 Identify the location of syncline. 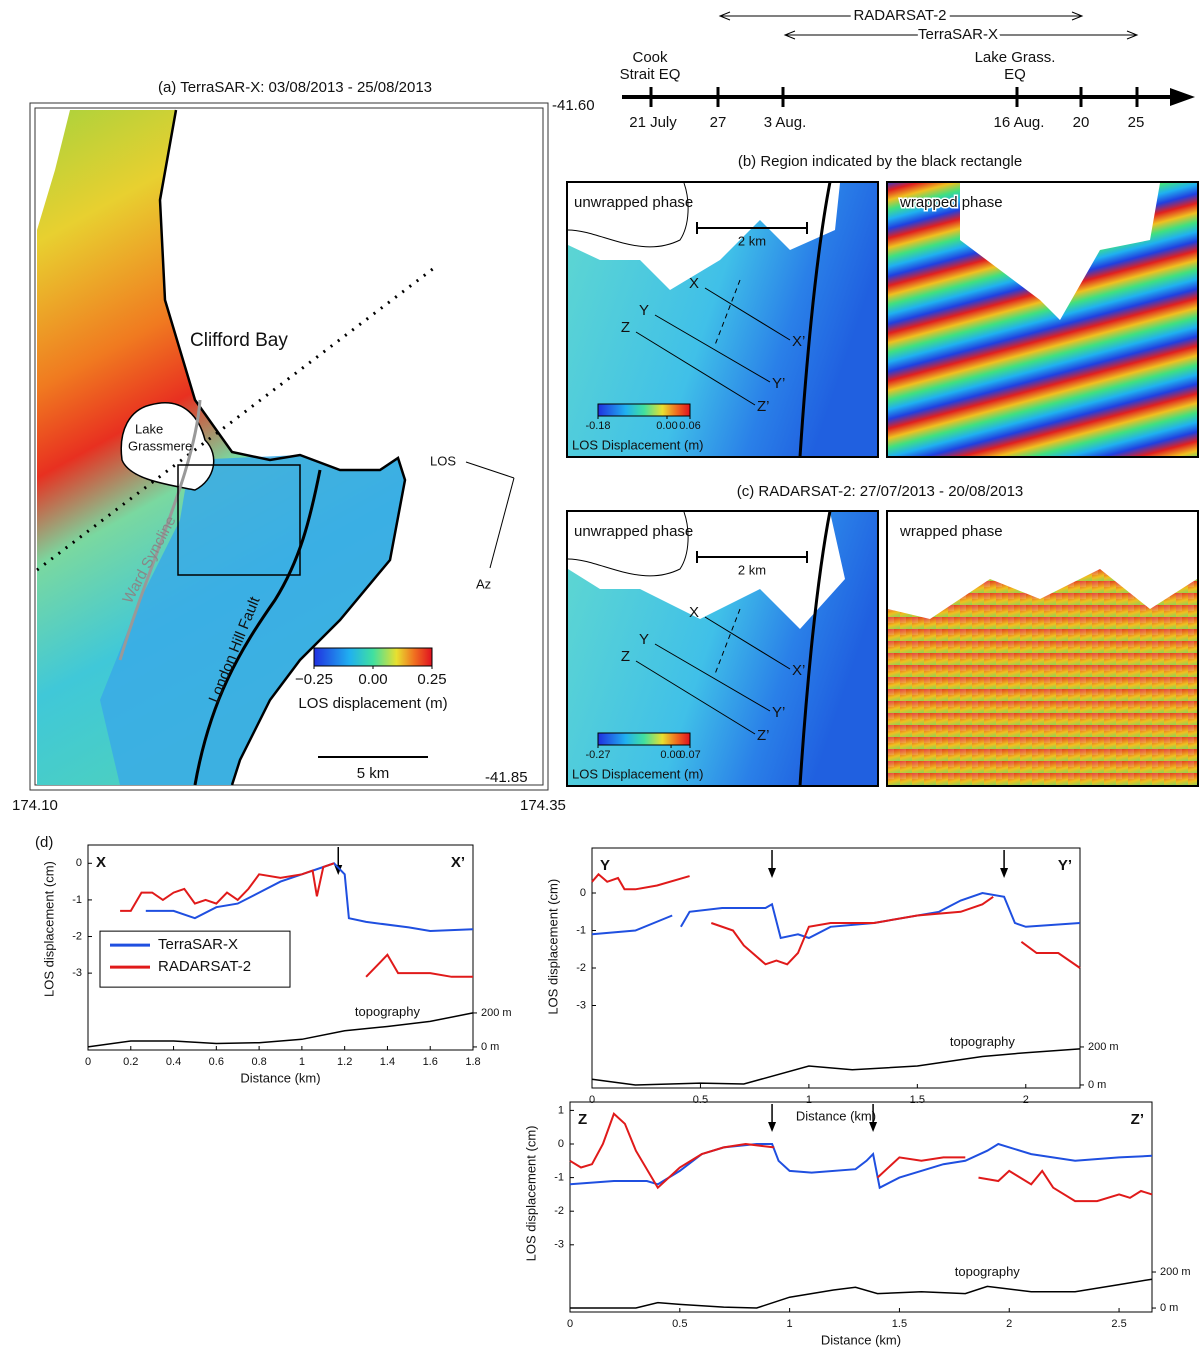
(160, 530).